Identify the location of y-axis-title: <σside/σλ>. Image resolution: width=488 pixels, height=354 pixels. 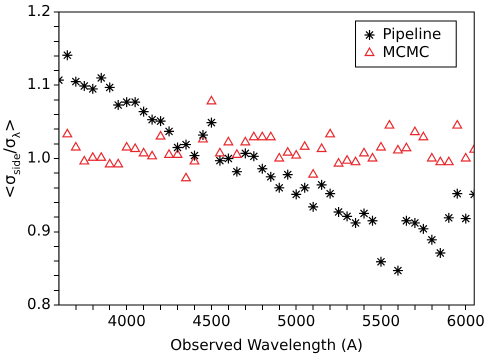
(11, 158).